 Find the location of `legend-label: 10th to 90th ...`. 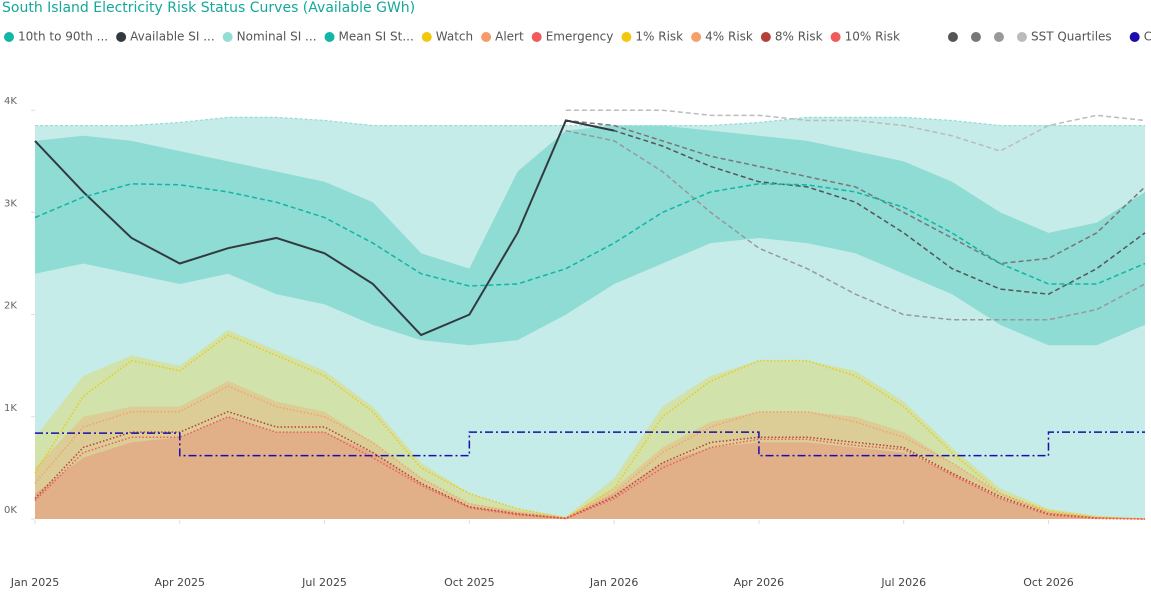

legend-label: 10th to 90th ... is located at coordinates (63, 37).